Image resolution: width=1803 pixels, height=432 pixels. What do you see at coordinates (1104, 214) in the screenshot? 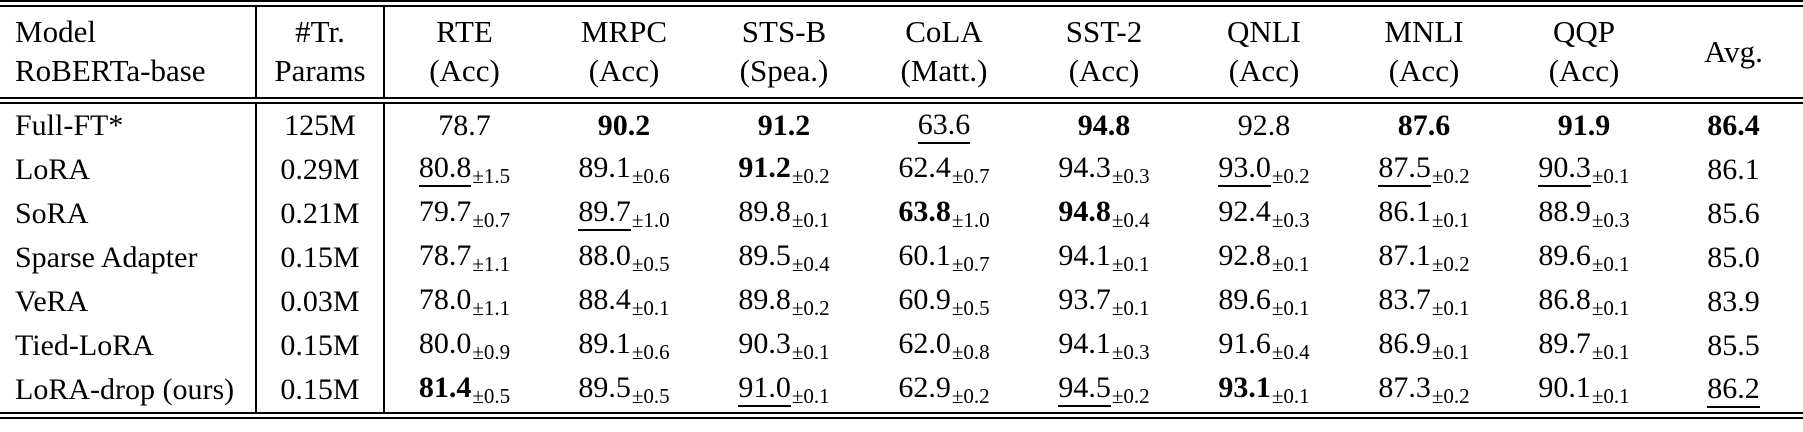
I see `score-cell: 94.8±0.4` at bounding box center [1104, 214].